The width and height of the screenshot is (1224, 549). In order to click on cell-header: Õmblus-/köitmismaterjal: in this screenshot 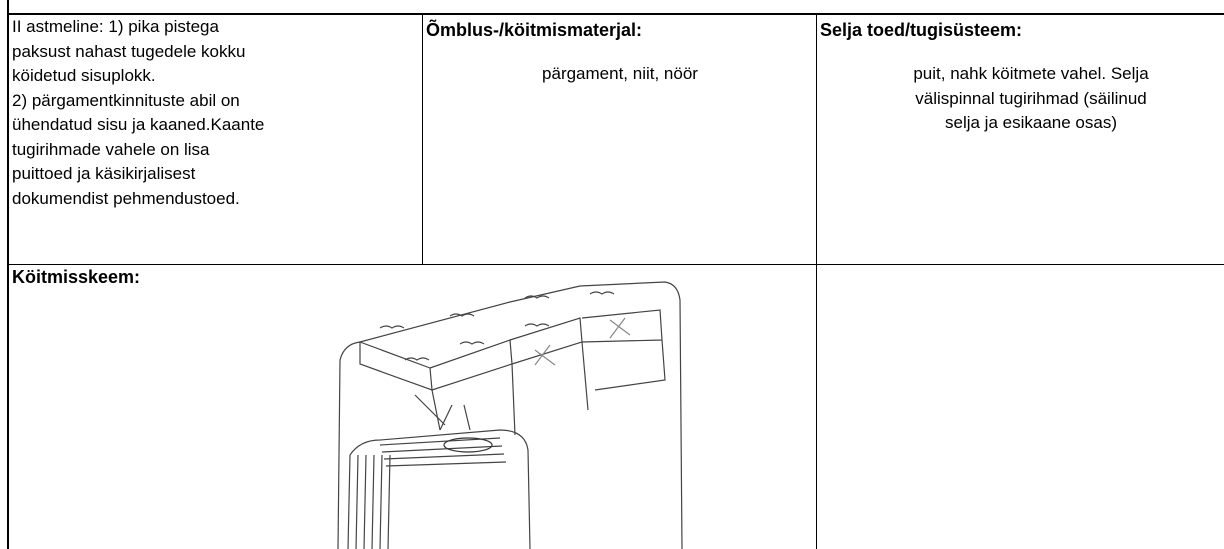, I will do `click(534, 30)`.